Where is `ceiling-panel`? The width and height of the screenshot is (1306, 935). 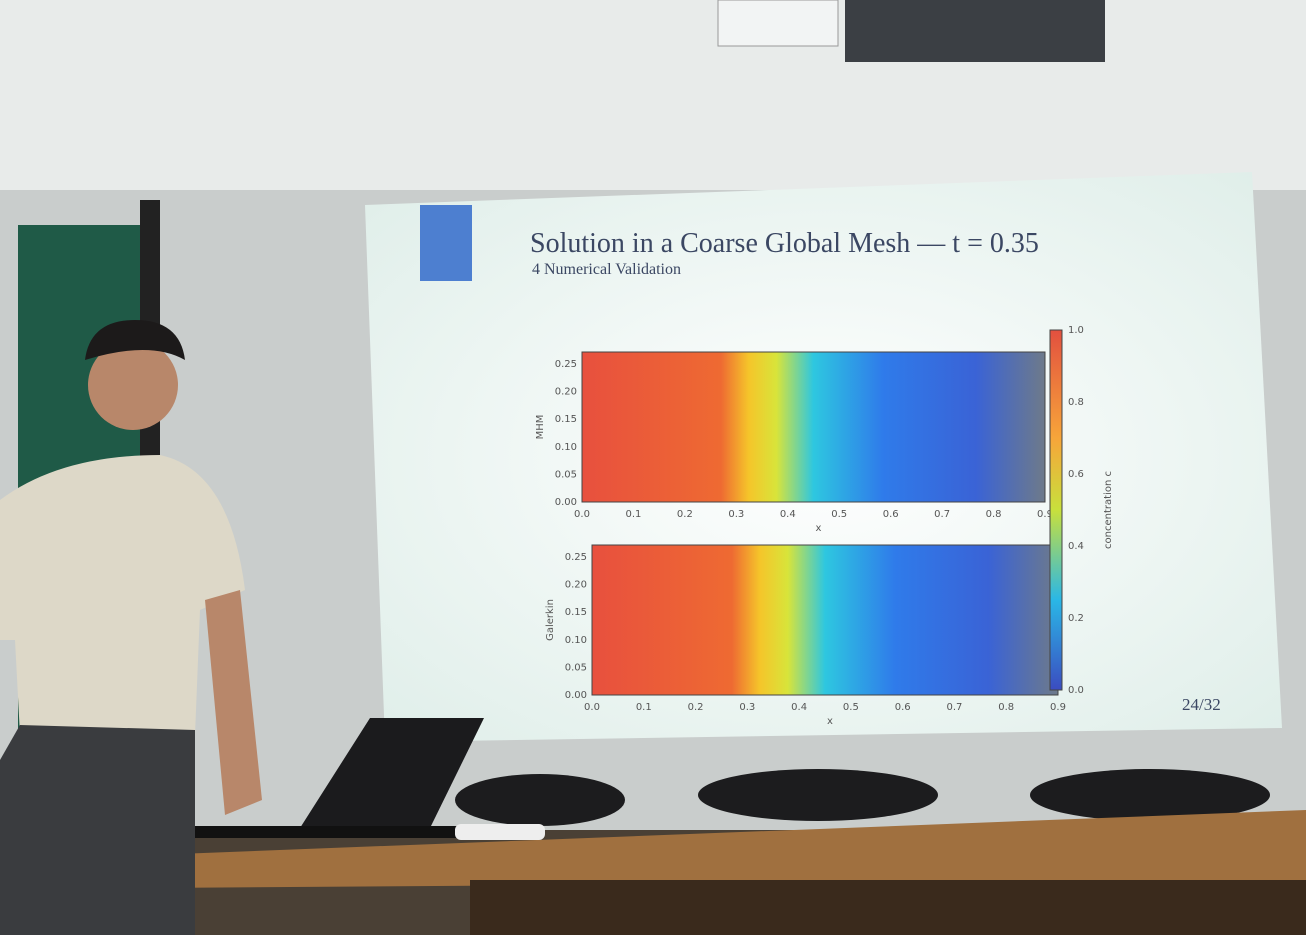 ceiling-panel is located at coordinates (778, 23).